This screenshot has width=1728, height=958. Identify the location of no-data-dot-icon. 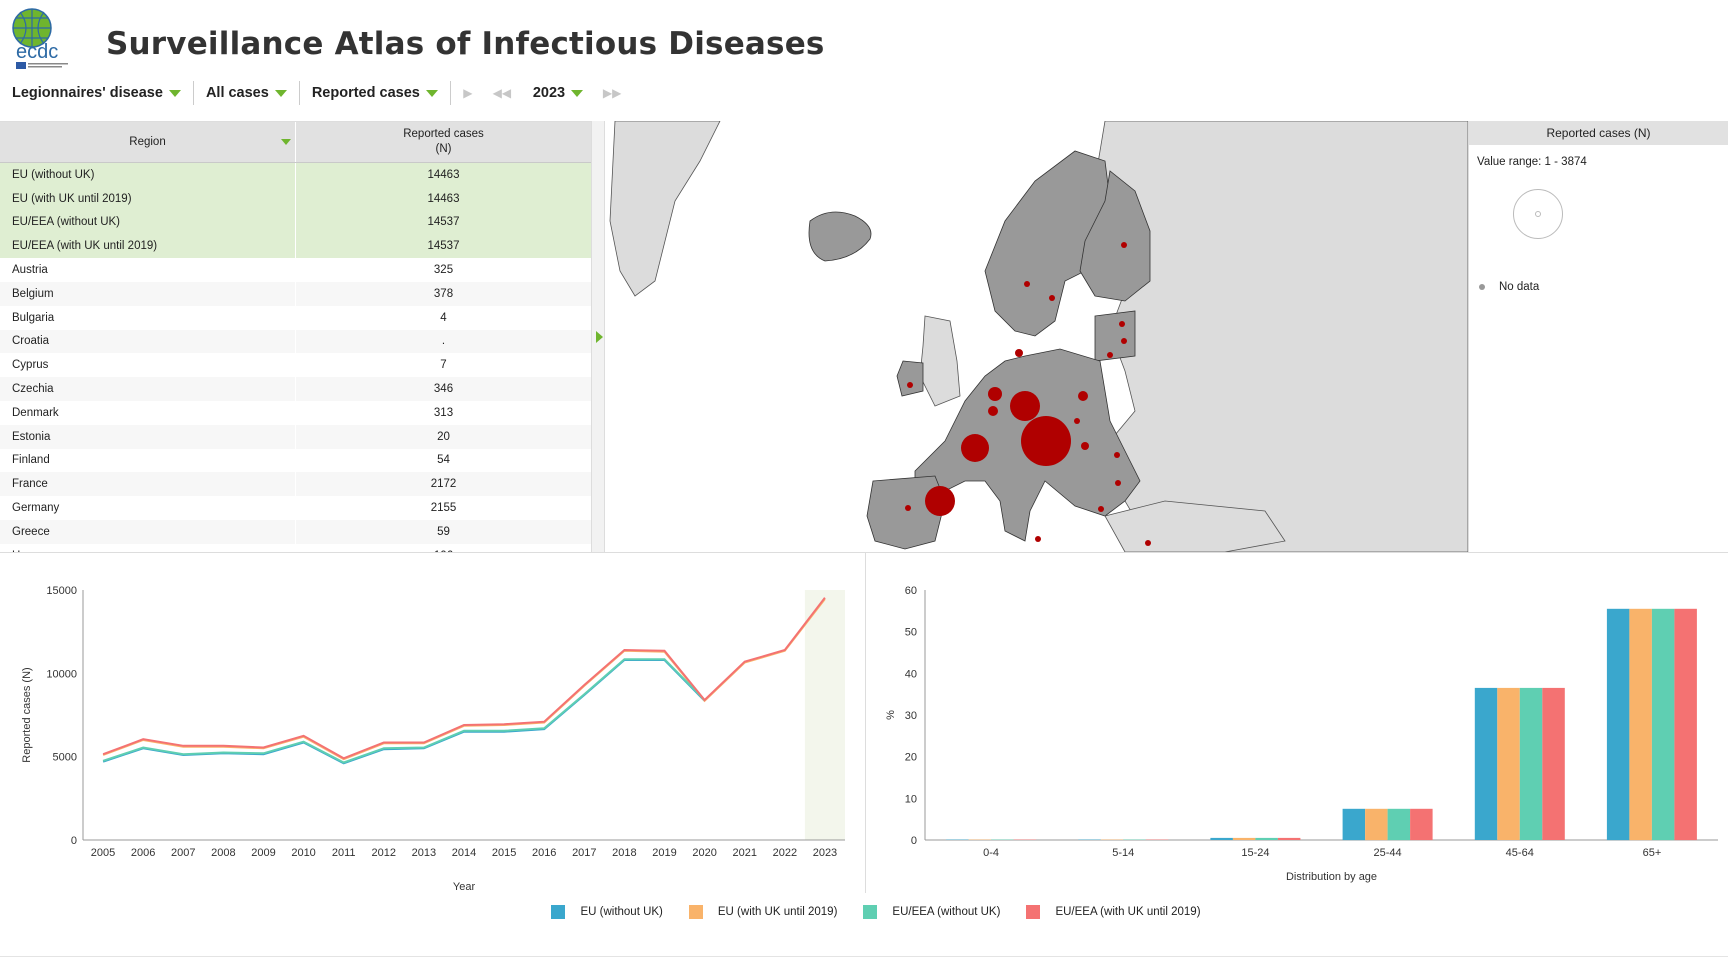
(1482, 287).